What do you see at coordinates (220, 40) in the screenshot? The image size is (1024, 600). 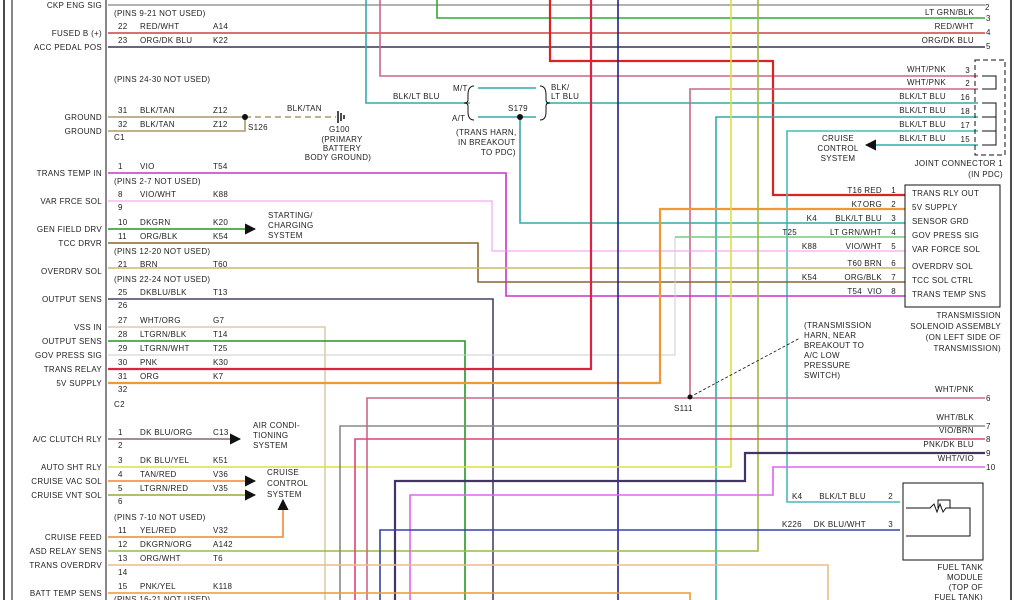 I see `circuit-id: K22` at bounding box center [220, 40].